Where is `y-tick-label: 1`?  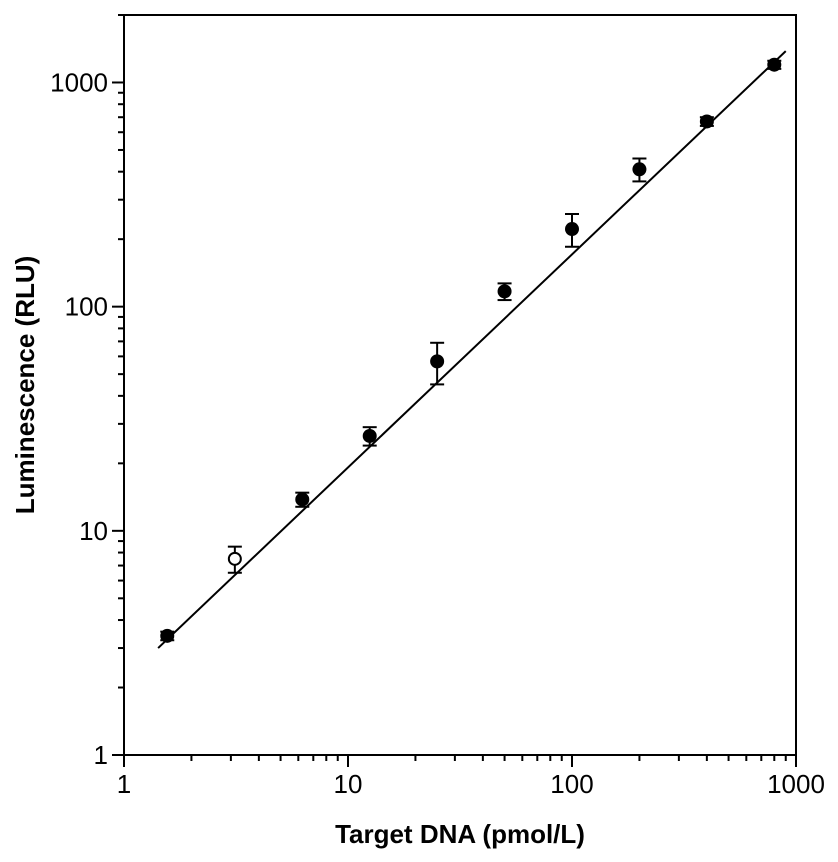
y-tick-label: 1 is located at coordinates (101, 755).